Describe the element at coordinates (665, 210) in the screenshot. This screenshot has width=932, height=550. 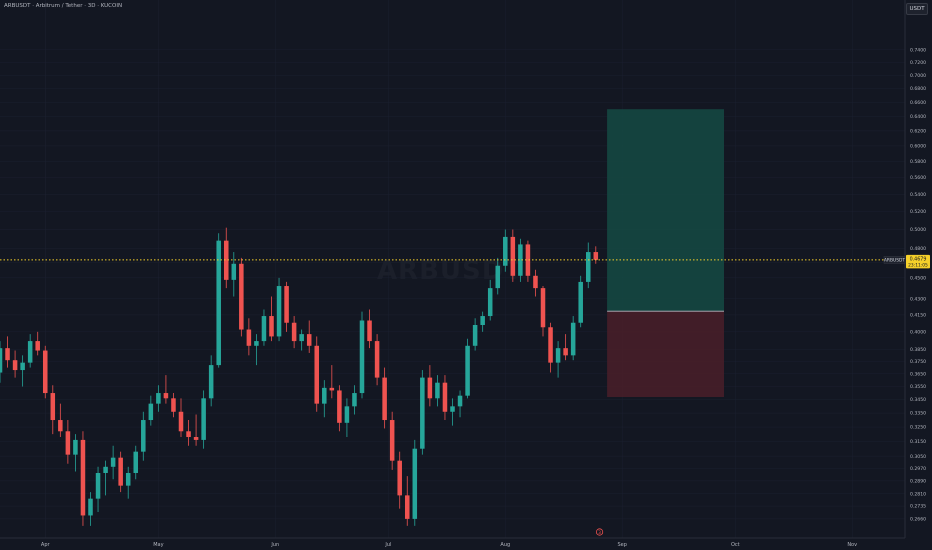
I see `profit-target-zone` at that location.